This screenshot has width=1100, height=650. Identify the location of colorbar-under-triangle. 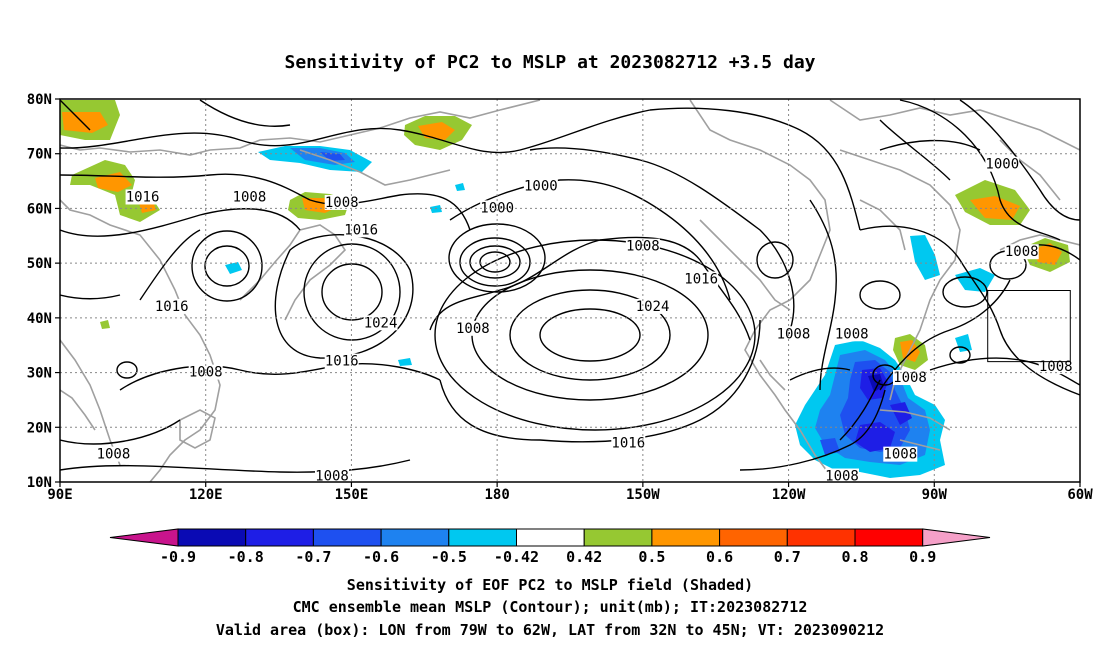
(144, 537).